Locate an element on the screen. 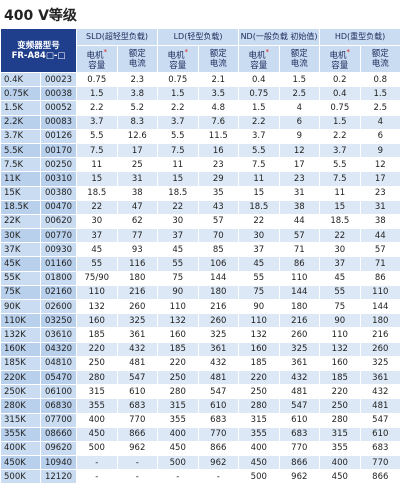  motor-header: 电机* 容量 is located at coordinates (340, 59).